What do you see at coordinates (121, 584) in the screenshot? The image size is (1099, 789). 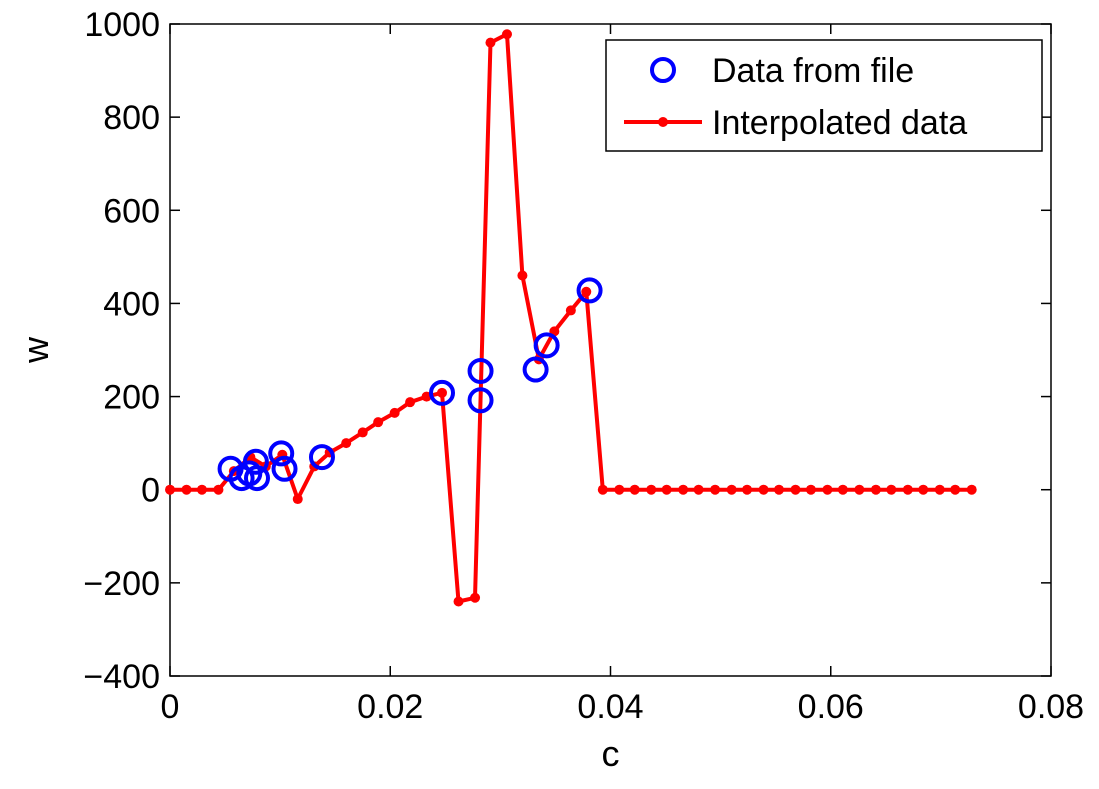 I see `y-tick-label: −200` at bounding box center [121, 584].